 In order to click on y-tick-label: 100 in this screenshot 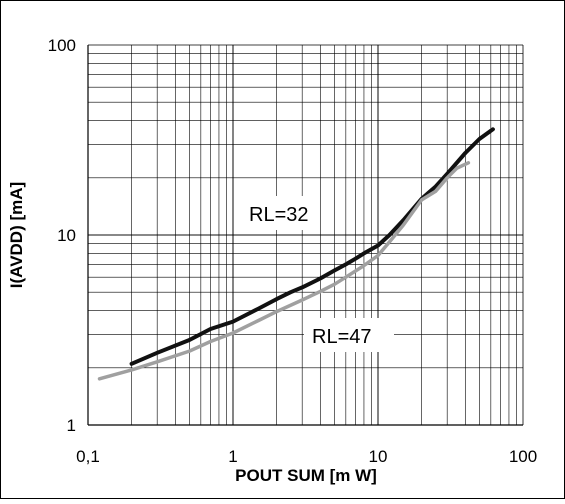, I will do `click(62, 45)`.